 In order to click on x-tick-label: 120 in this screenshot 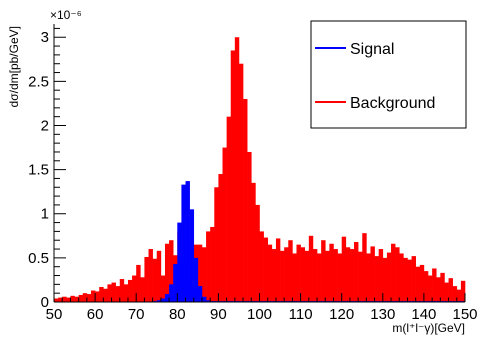, I will do `click(341, 314)`.